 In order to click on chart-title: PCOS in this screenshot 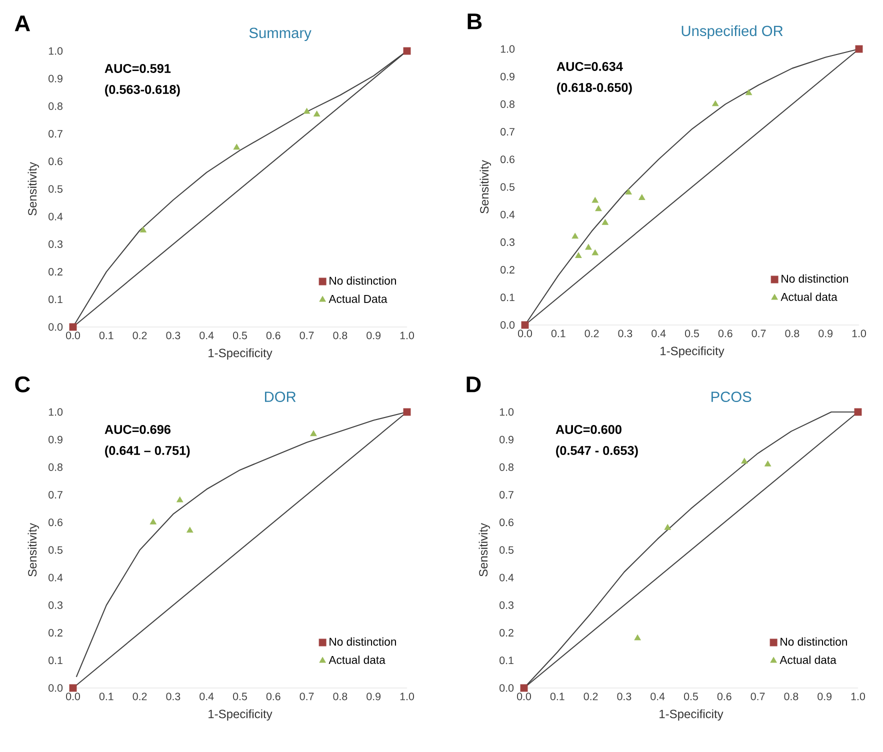, I will do `click(732, 397)`.